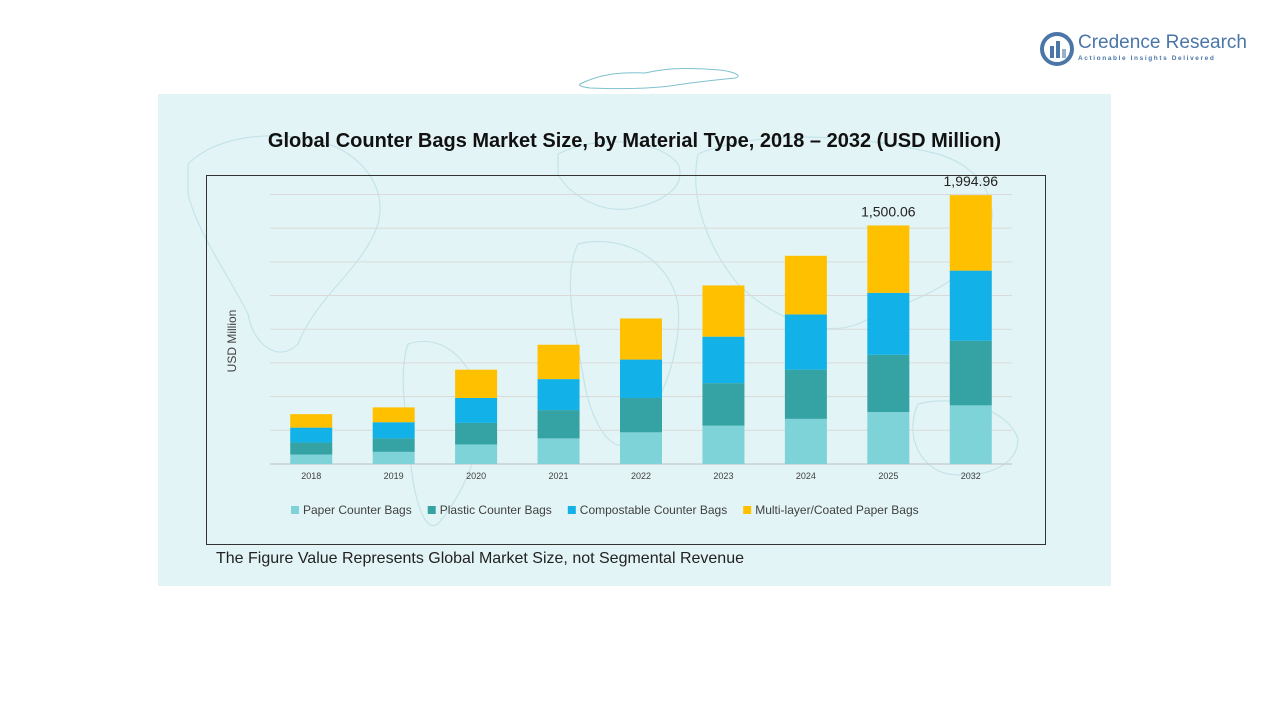 This screenshot has width=1280, height=720. I want to click on data-label: 1,994.96, so click(971, 182).